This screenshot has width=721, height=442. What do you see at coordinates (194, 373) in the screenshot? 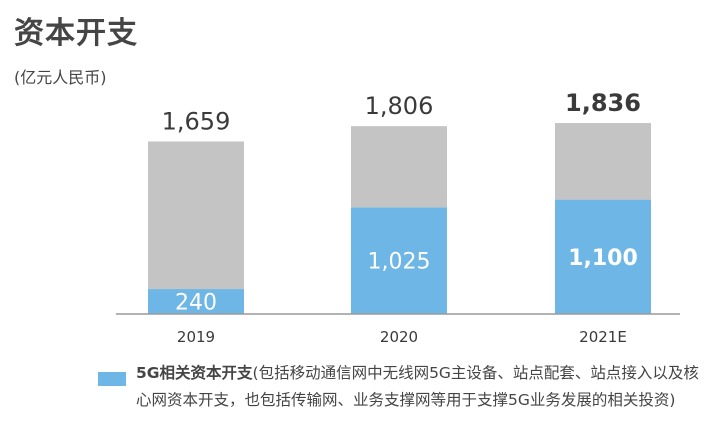
I see `legend-label: 5G相关资本开支` at bounding box center [194, 373].